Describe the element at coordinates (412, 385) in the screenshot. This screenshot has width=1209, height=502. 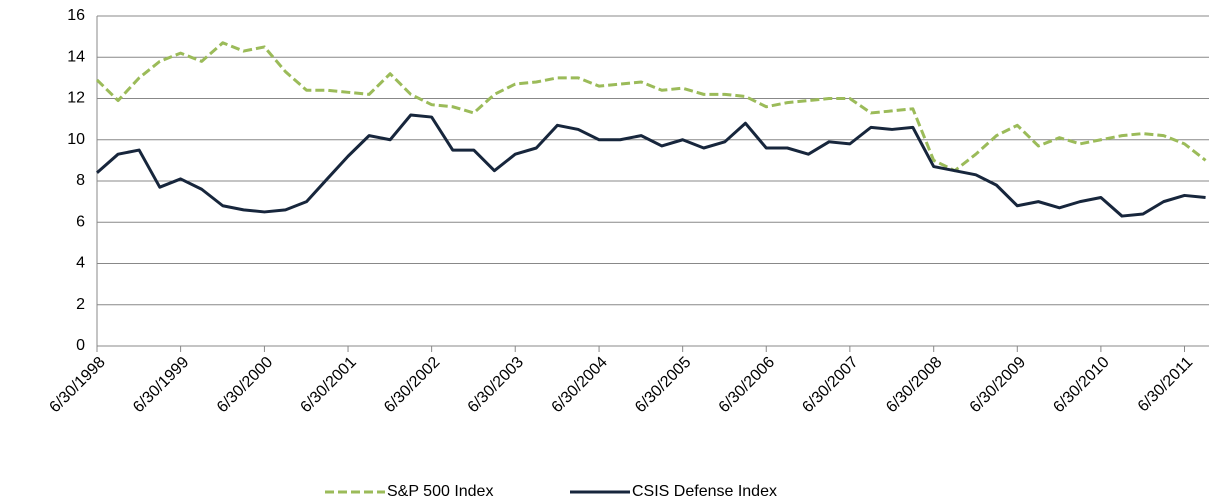
I see `x-tick-label: 6/30/2002` at that location.